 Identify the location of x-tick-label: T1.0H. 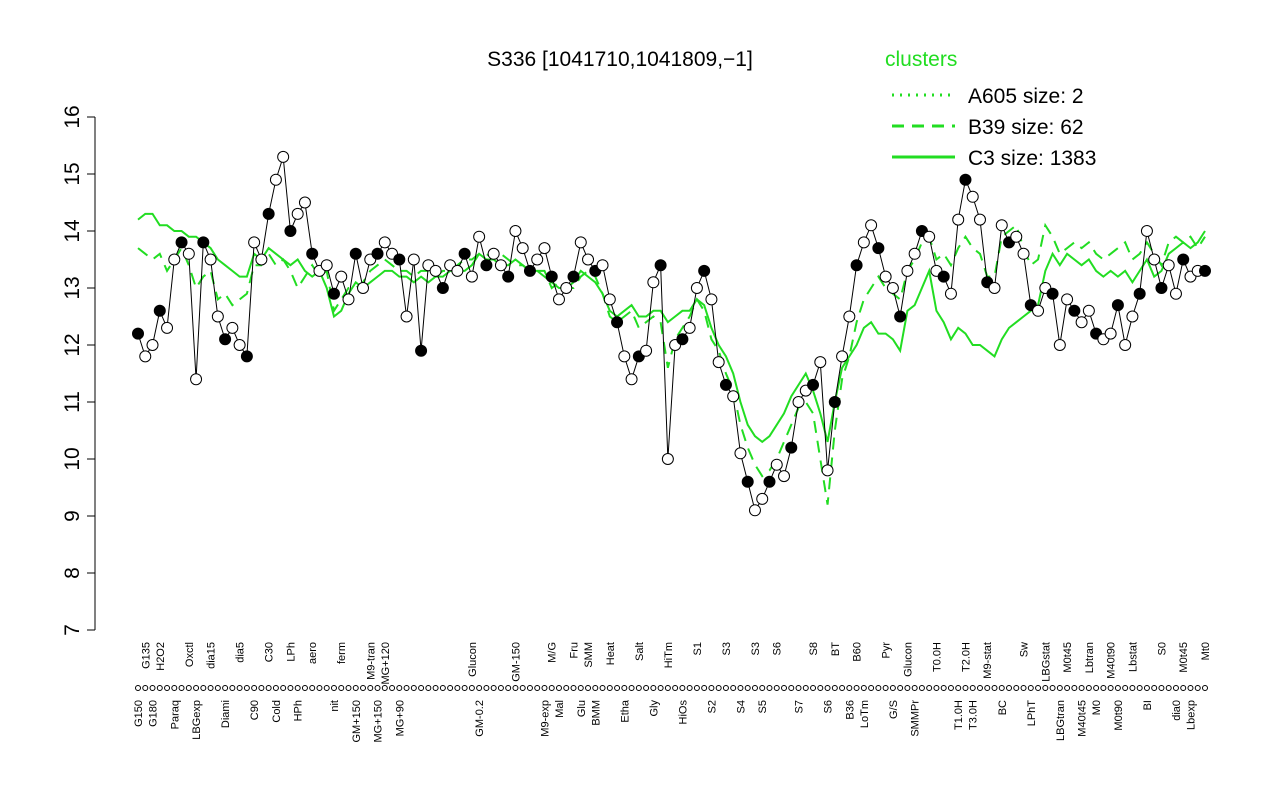
(959, 715).